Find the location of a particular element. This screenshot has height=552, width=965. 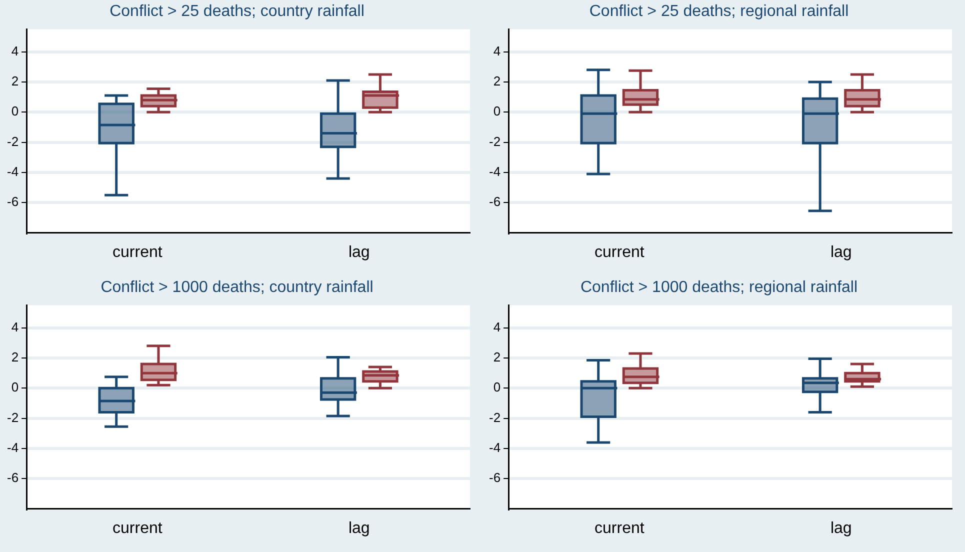

chart-title: Conflict > 25 deaths; regional rainfall is located at coordinates (719, 11).